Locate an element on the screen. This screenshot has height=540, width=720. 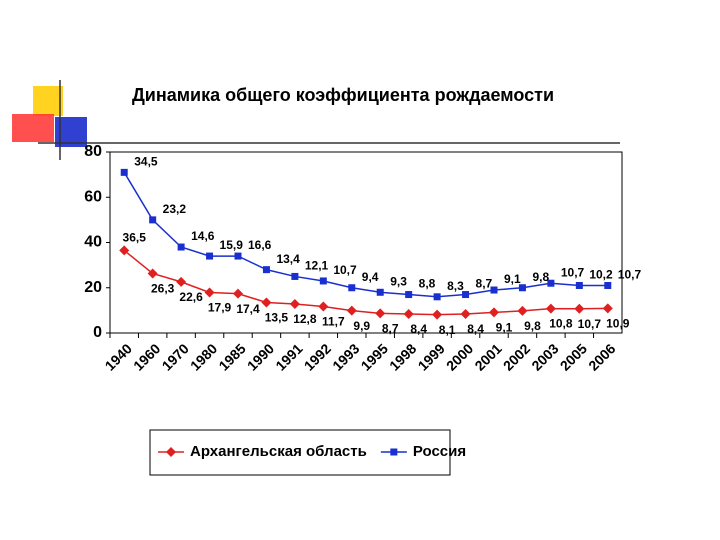
series-line is located at coordinates (365, 282).